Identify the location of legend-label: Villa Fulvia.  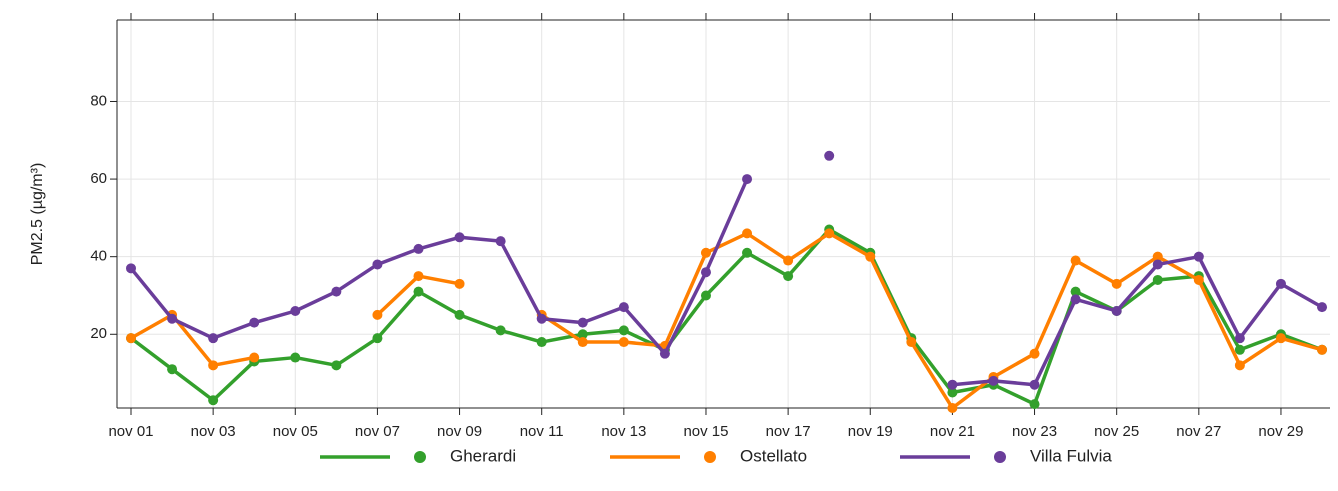
(1071, 455).